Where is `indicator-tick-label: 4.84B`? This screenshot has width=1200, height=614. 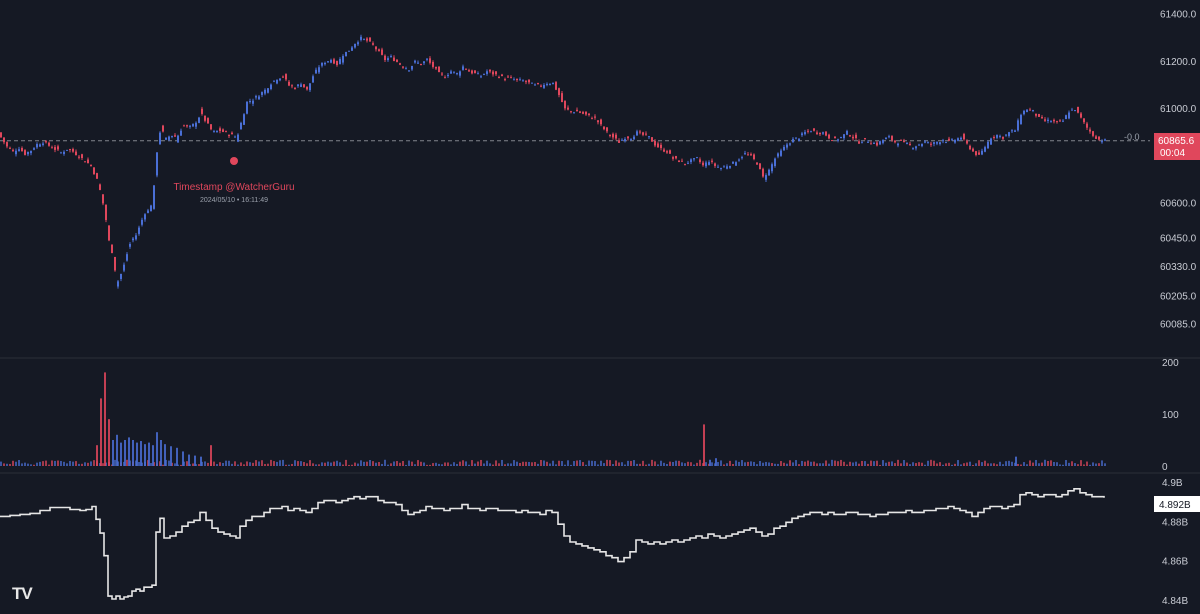 indicator-tick-label: 4.84B is located at coordinates (1175, 601).